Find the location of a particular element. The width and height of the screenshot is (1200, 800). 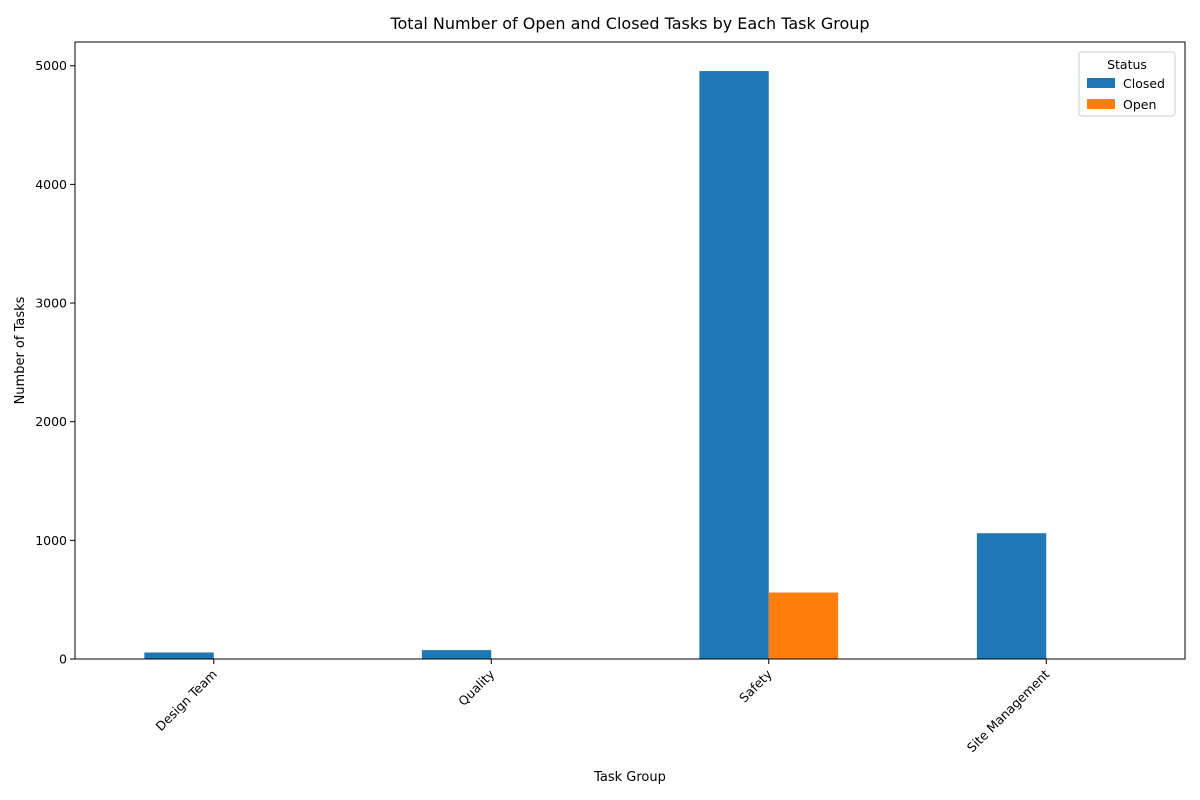

y-tick-label-0: 0 is located at coordinates (63, 659).